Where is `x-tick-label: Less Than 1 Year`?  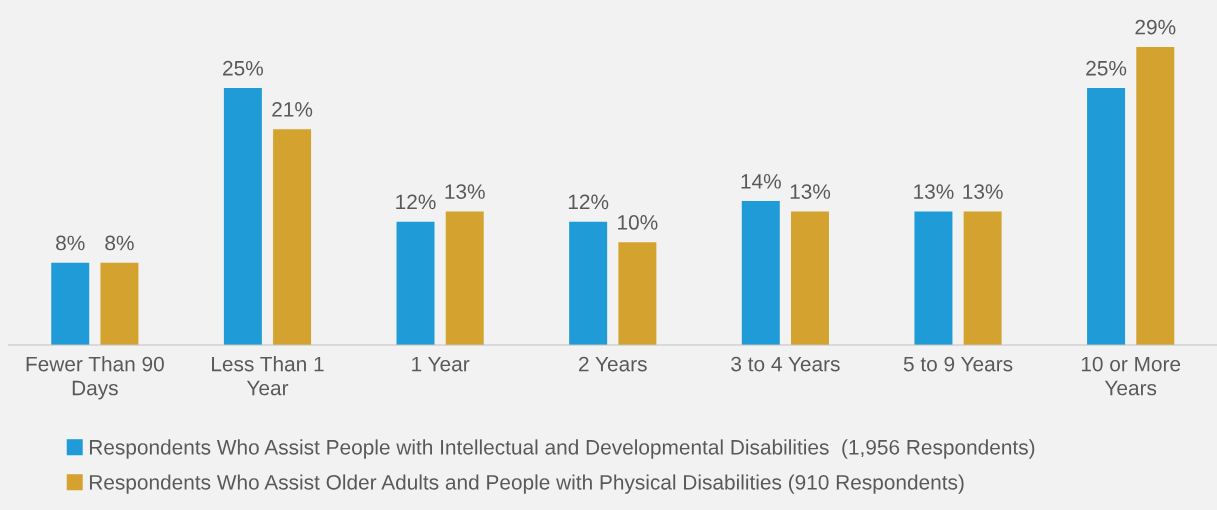
x-tick-label: Less Than 1 Year is located at coordinates (268, 376).